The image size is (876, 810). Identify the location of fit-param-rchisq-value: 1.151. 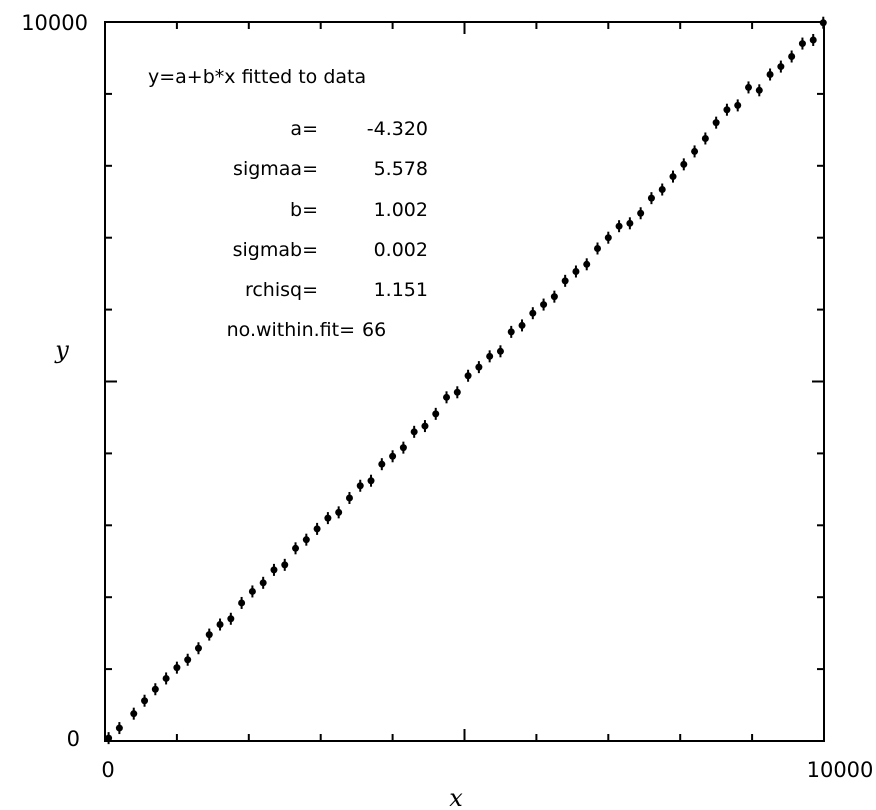
(401, 290).